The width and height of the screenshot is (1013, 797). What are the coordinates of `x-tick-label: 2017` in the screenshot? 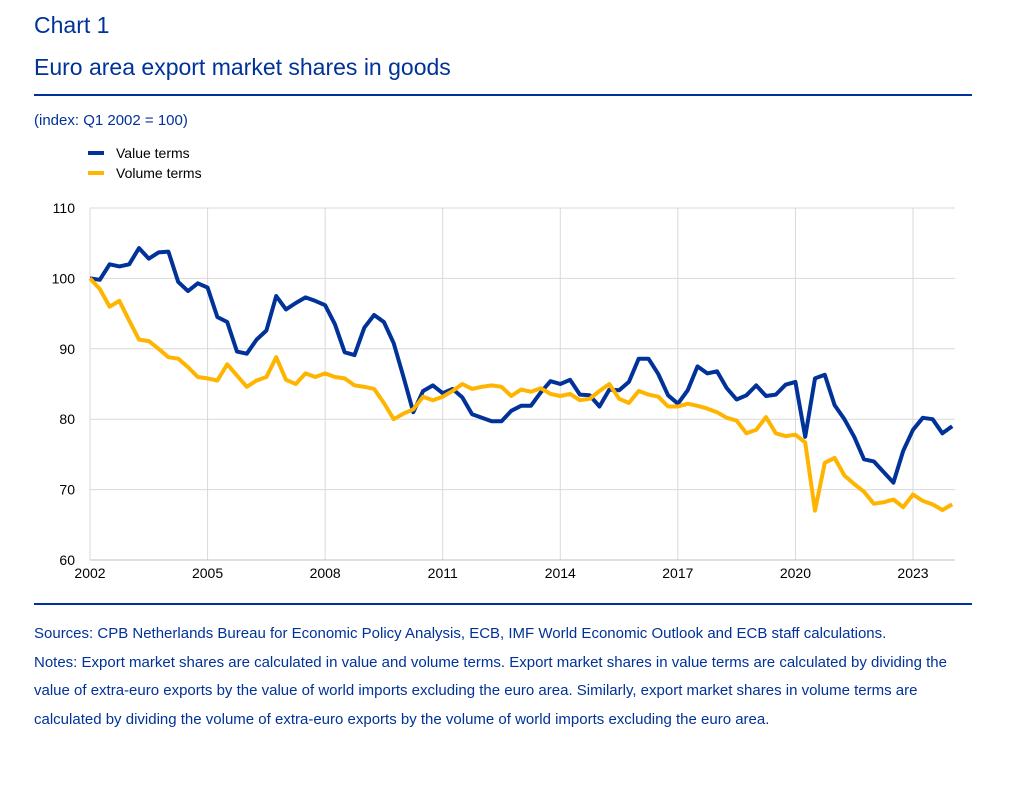 It's located at (677, 573).